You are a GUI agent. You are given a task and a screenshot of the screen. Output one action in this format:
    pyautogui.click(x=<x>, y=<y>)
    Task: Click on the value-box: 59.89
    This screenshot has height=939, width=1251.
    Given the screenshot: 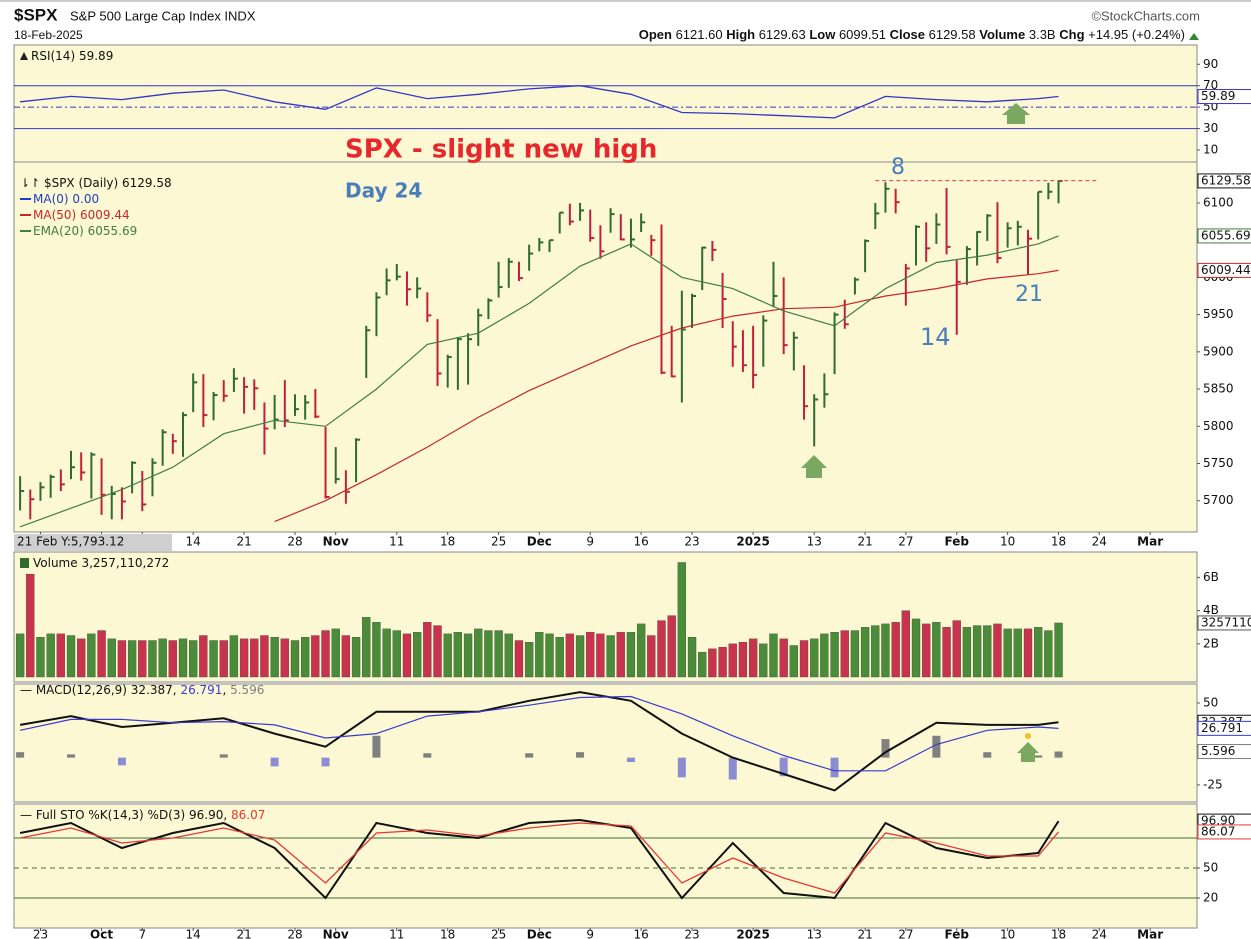 What is the action you would take?
    pyautogui.click(x=1224, y=97)
    